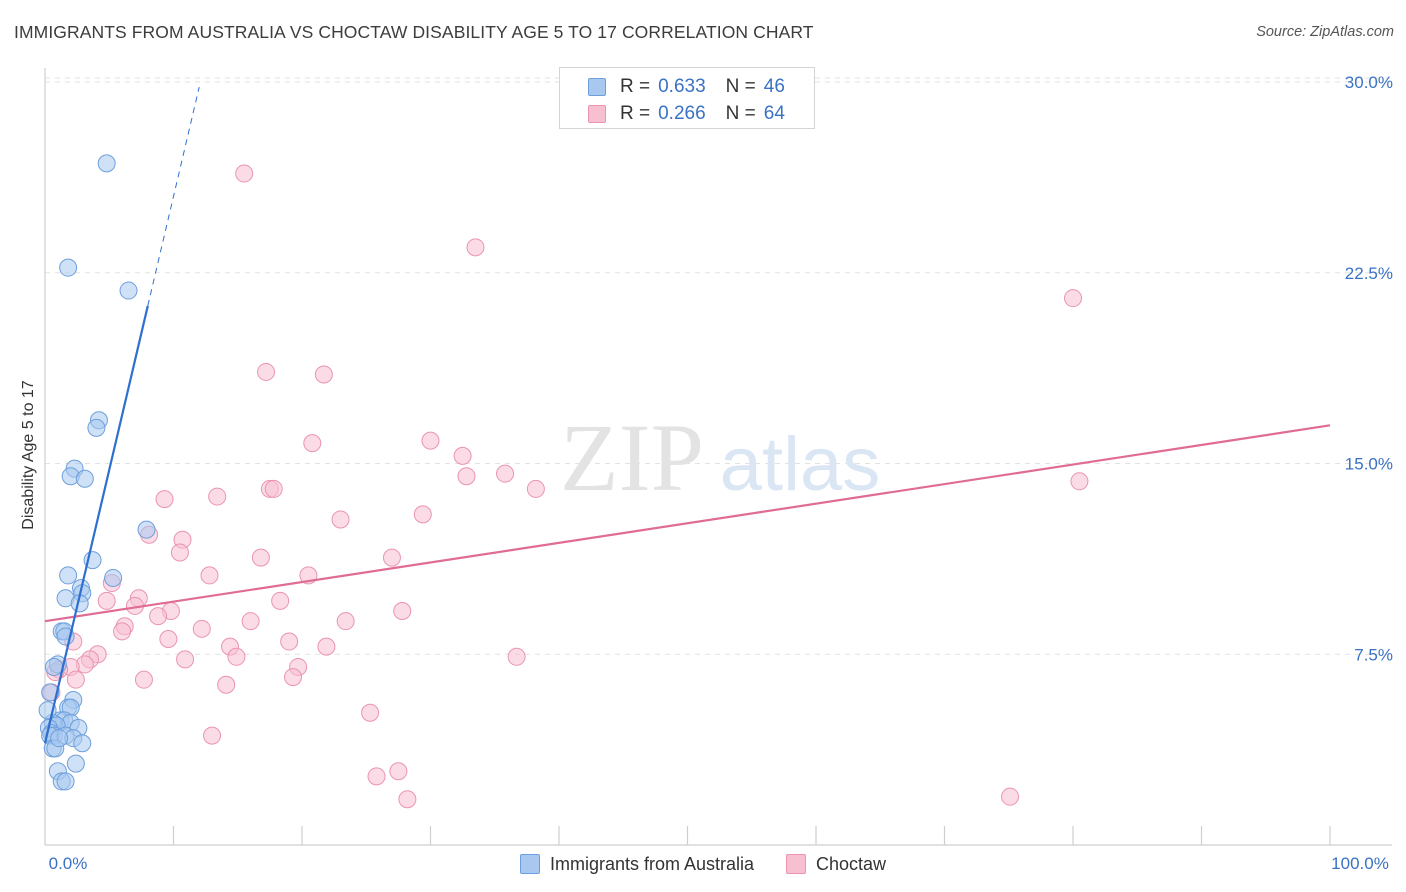 The height and width of the screenshot is (892, 1406). Describe the element at coordinates (682, 113) in the screenshot. I see `legend-r-value-choctaw: 0.266` at that location.